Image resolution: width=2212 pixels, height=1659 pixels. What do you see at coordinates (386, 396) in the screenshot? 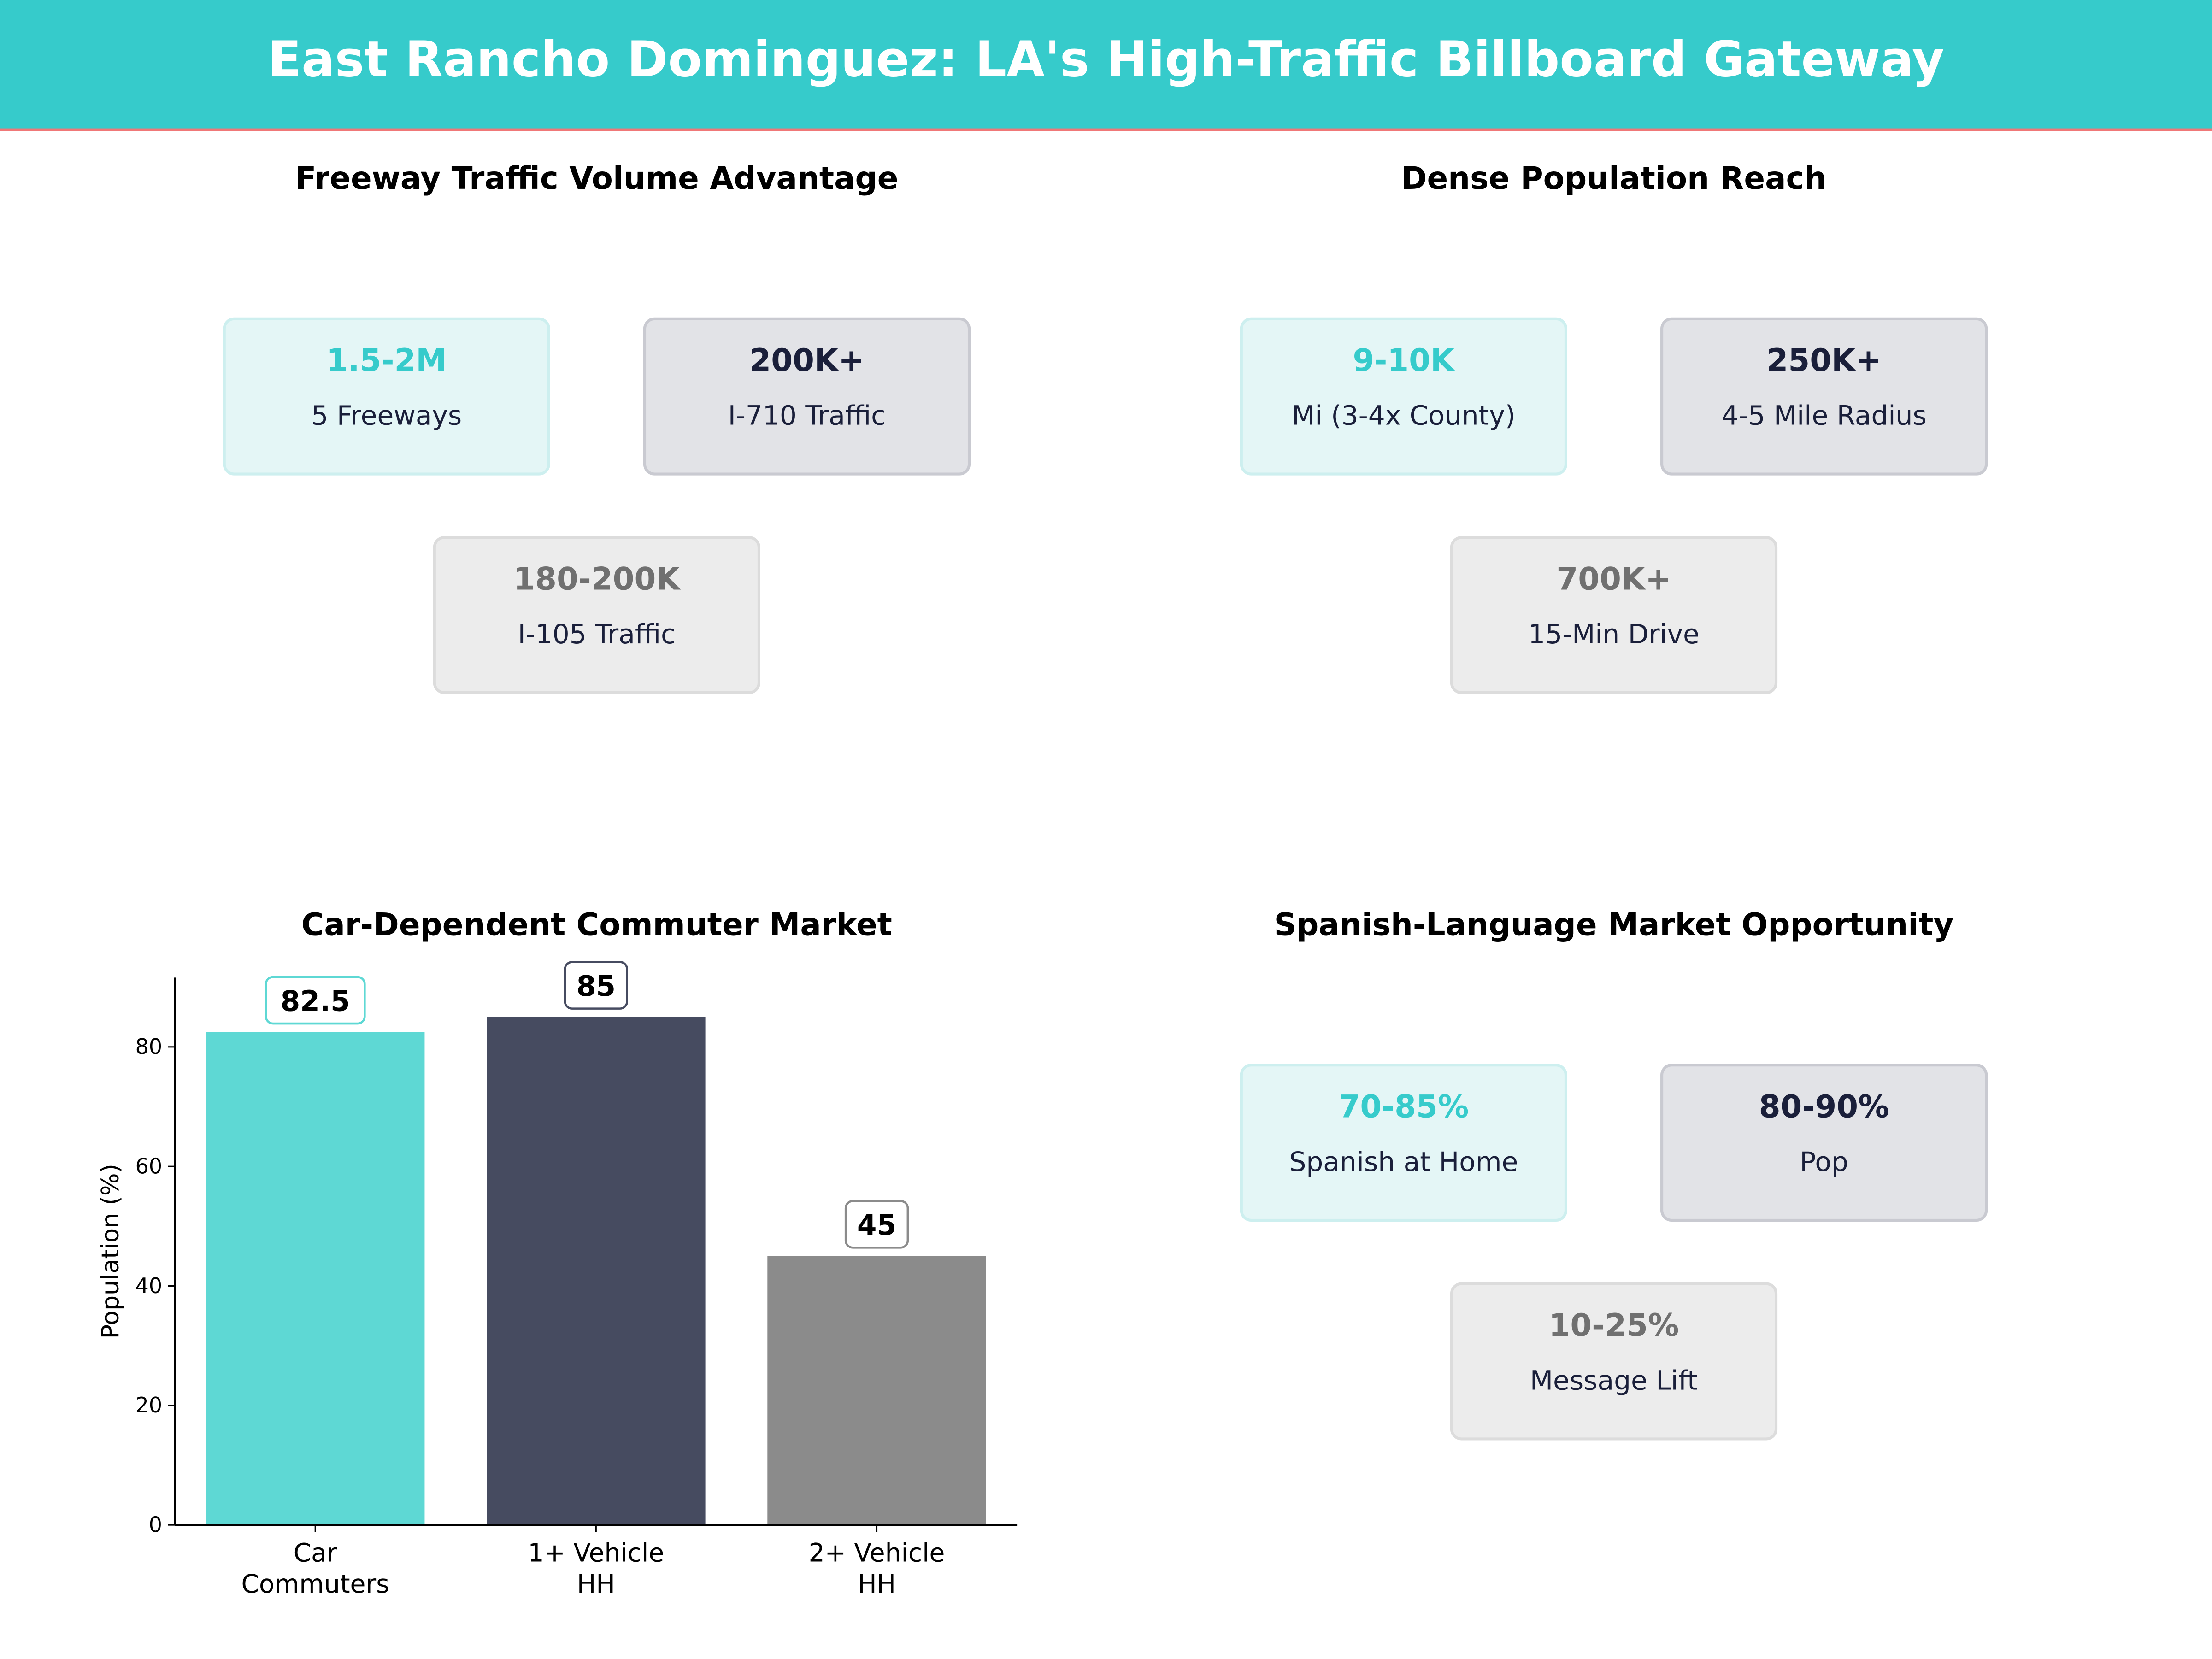
I see `metric-card: 1.5-2M 5 Freeways` at bounding box center [386, 396].